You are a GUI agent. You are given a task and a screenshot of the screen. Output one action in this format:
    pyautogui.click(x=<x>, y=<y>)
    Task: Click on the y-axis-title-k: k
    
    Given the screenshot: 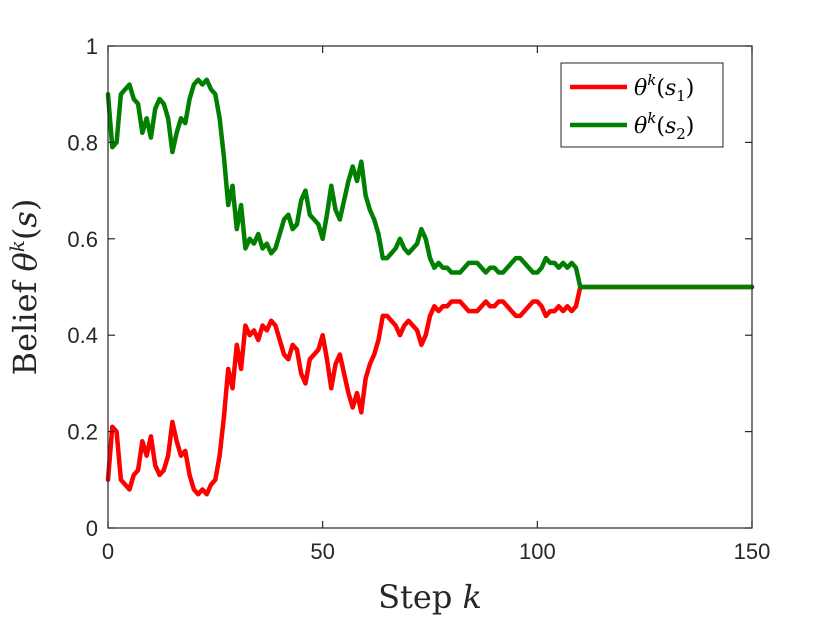 What is the action you would take?
    pyautogui.click(x=17, y=246)
    